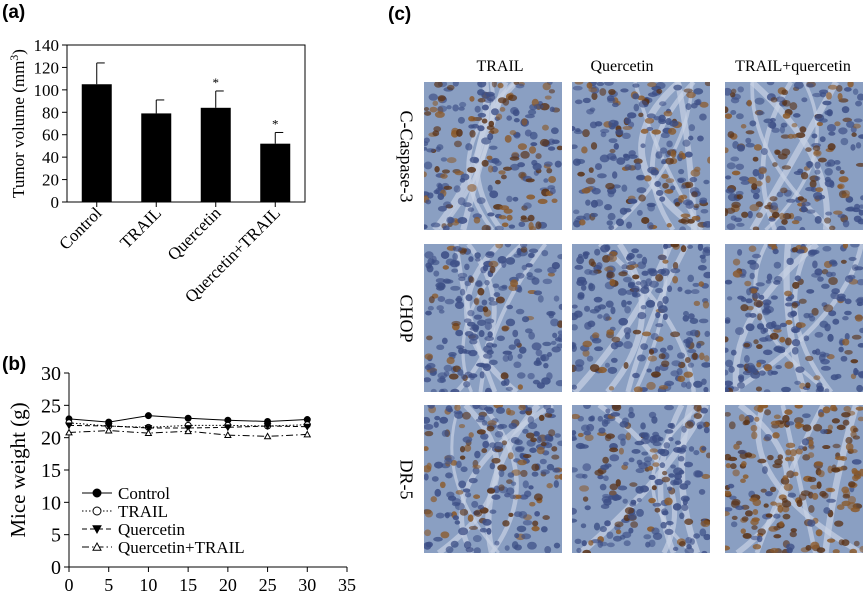  Describe the element at coordinates (47, 67) in the screenshot. I see `y-tick-label: 120` at that location.